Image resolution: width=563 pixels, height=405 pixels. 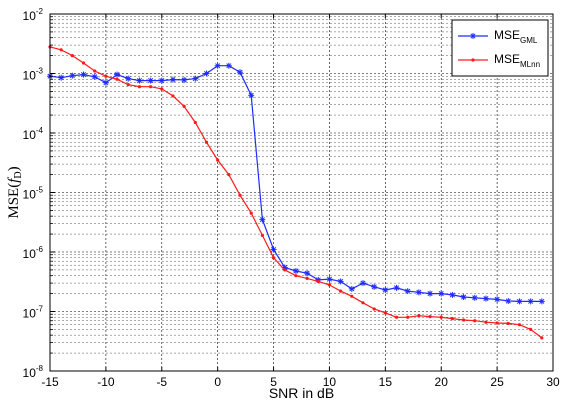 What do you see at coordinates (516, 36) in the screenshot?
I see `legend-label-gml: MSEGML` at bounding box center [516, 36].